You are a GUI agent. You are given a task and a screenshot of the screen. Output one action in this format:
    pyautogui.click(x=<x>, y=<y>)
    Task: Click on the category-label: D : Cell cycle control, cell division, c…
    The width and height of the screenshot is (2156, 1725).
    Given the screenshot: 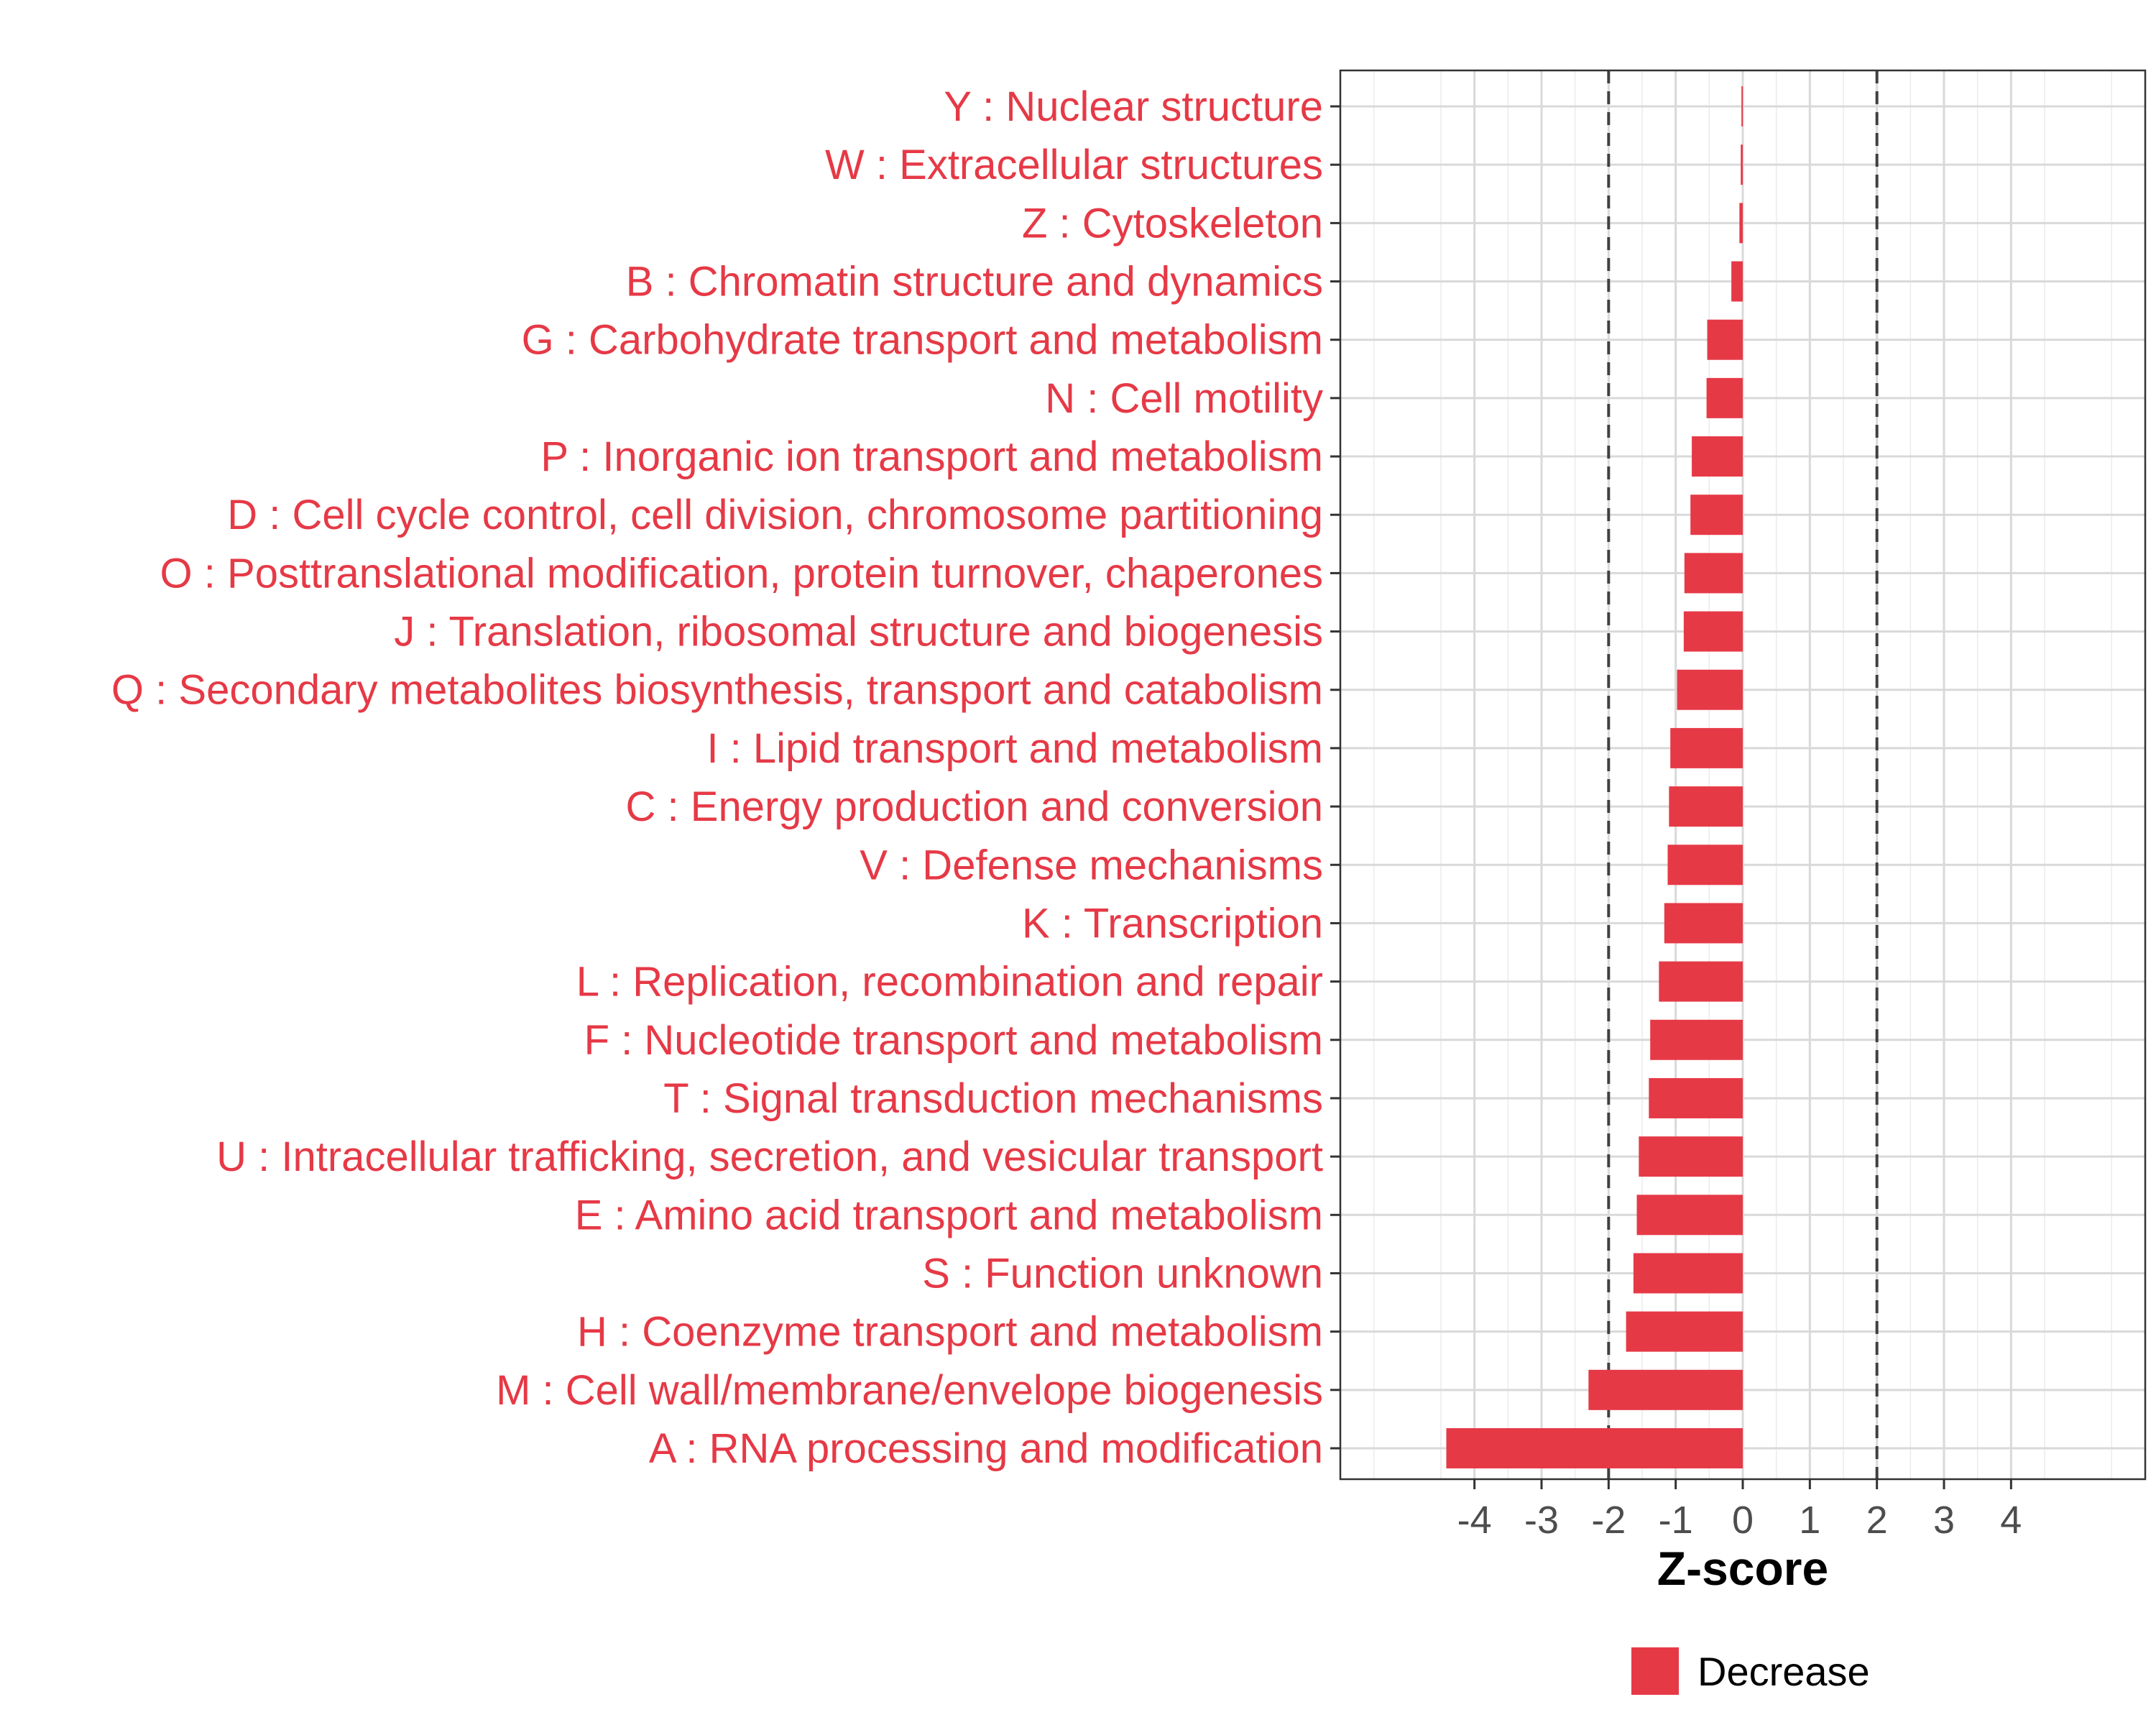 What is the action you would take?
    pyautogui.click(x=775, y=515)
    